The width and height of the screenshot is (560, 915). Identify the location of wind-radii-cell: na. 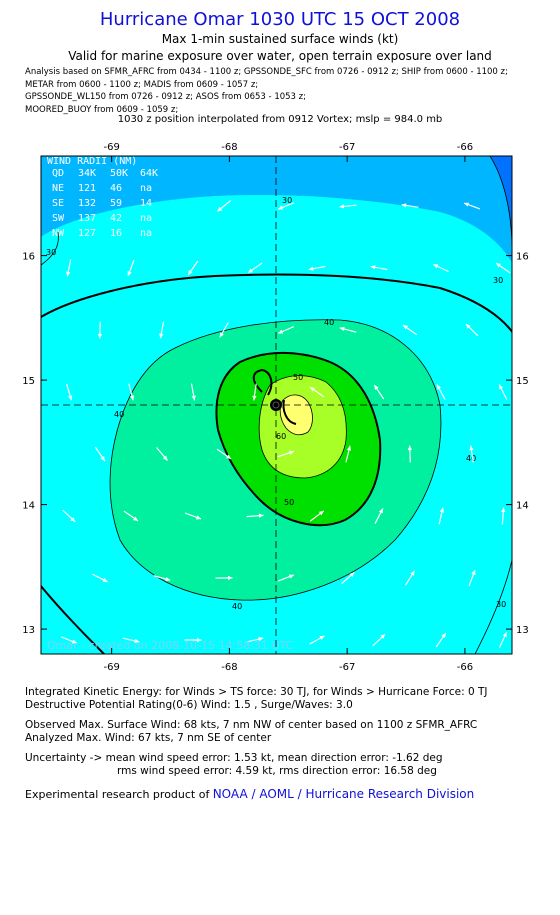
(146, 218).